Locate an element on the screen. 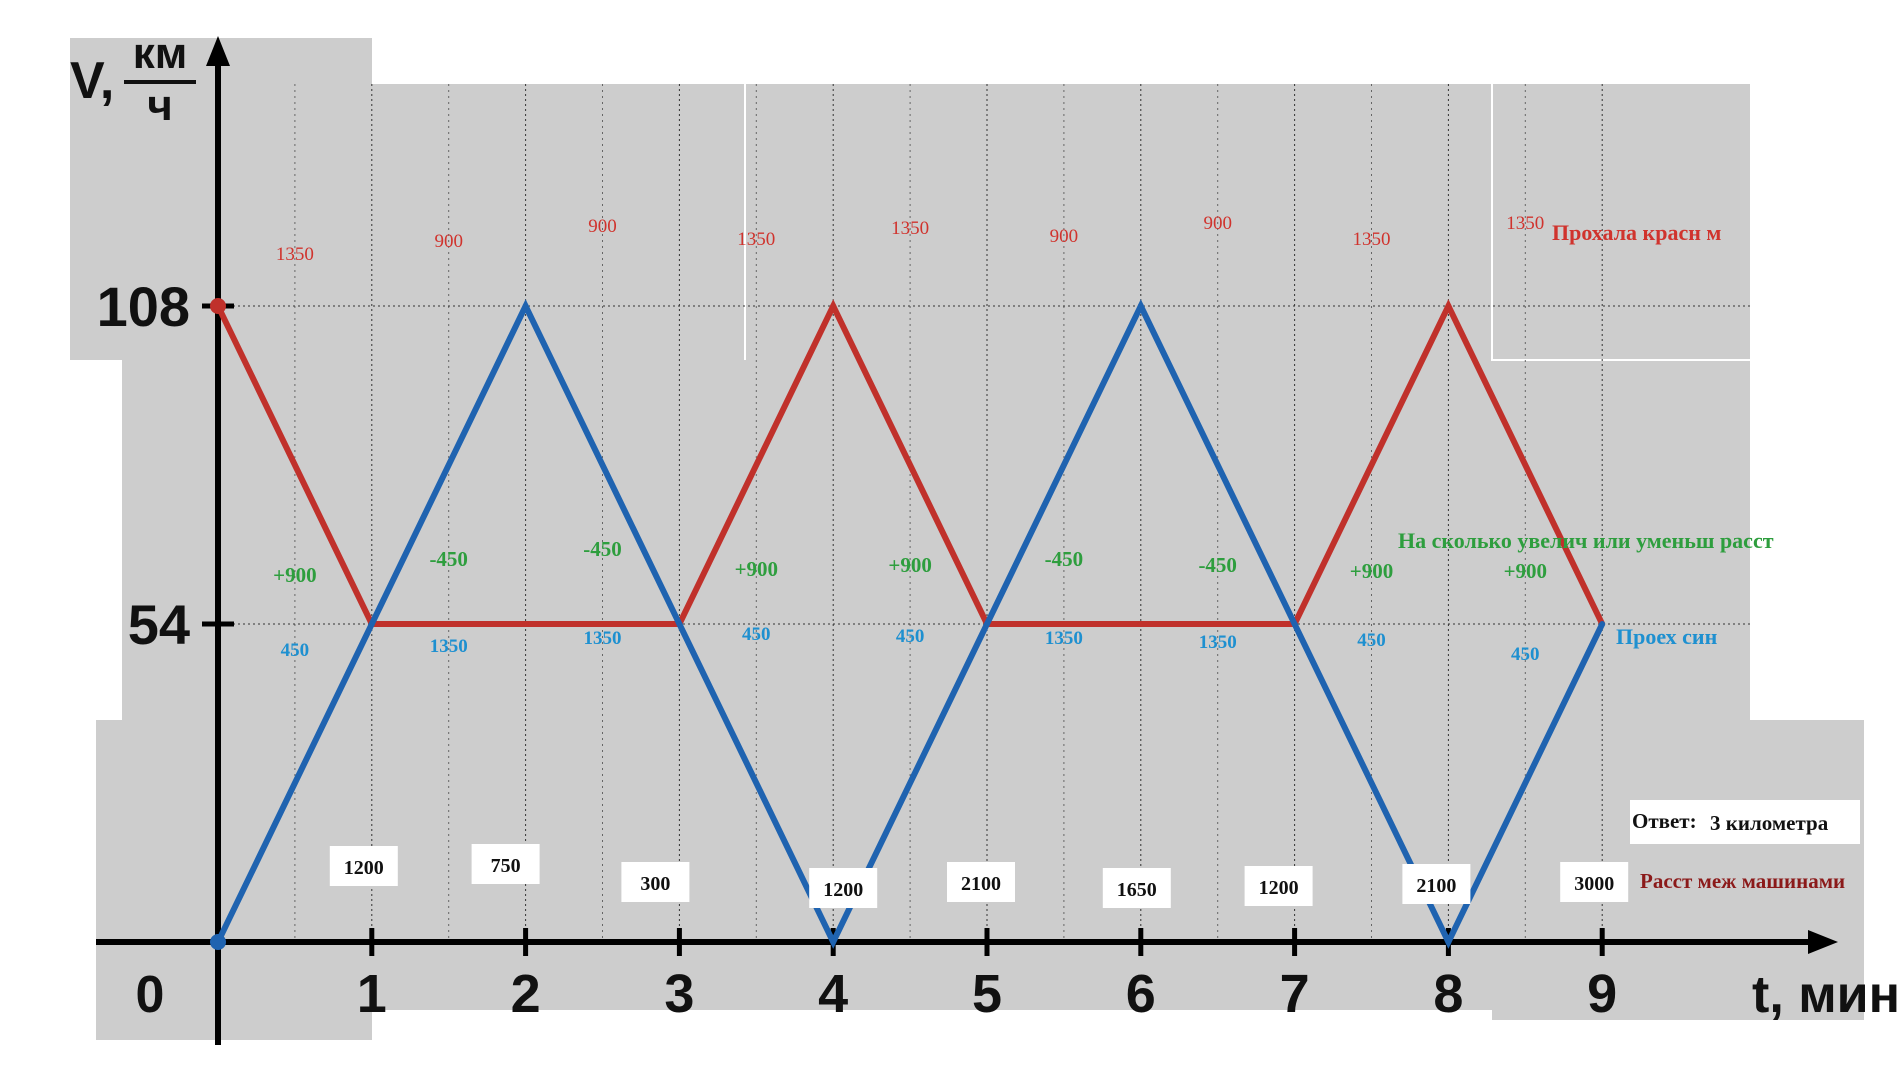  answer: Ответ: 3 километра is located at coordinates (1745, 822).